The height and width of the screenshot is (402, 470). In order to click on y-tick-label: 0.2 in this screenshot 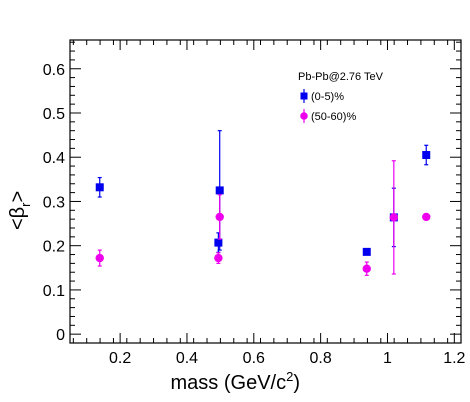, I will do `click(54, 247)`.